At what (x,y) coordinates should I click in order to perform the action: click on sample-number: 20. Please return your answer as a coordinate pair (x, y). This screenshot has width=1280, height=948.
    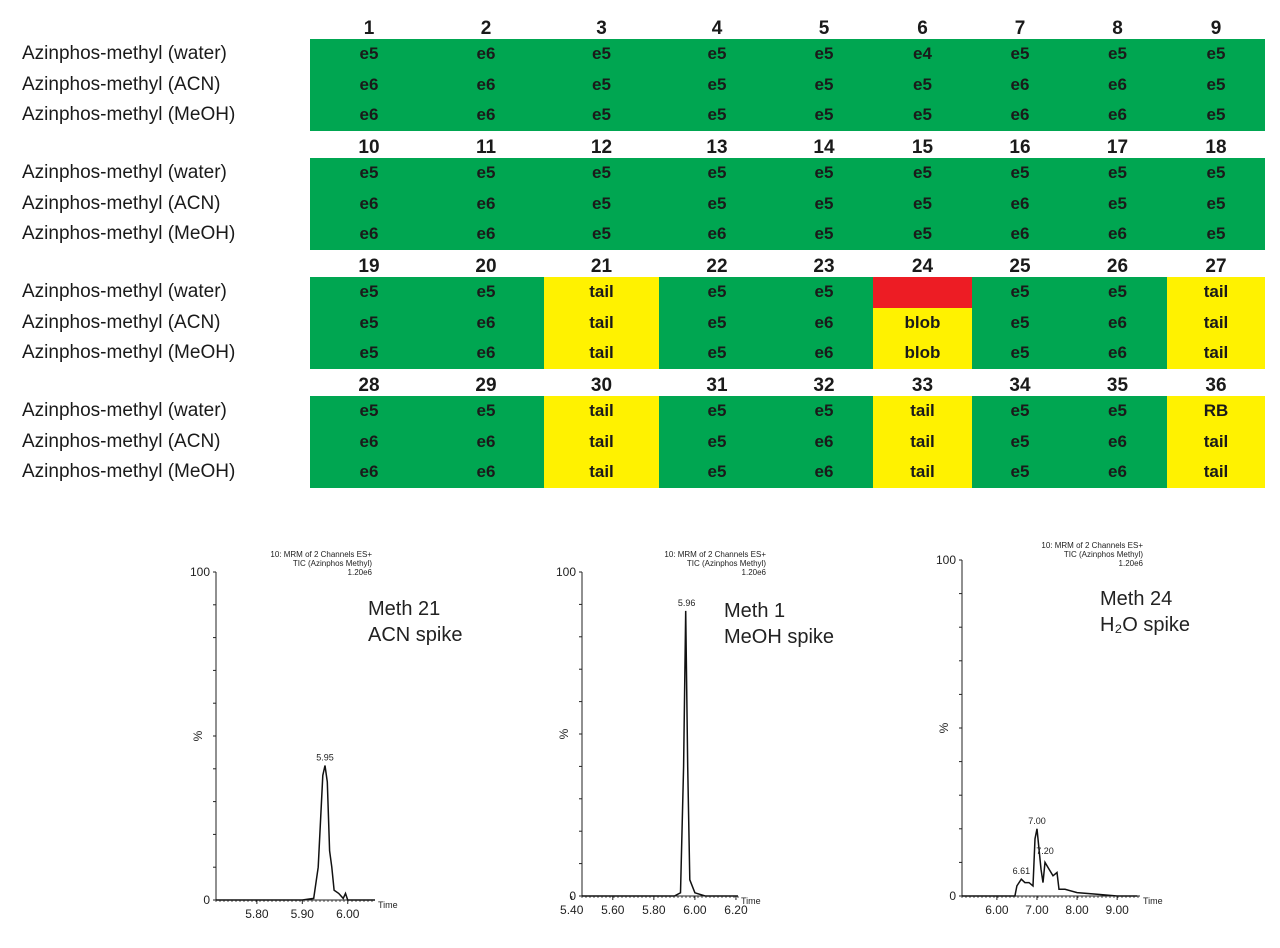
    Looking at the image, I should click on (486, 266).